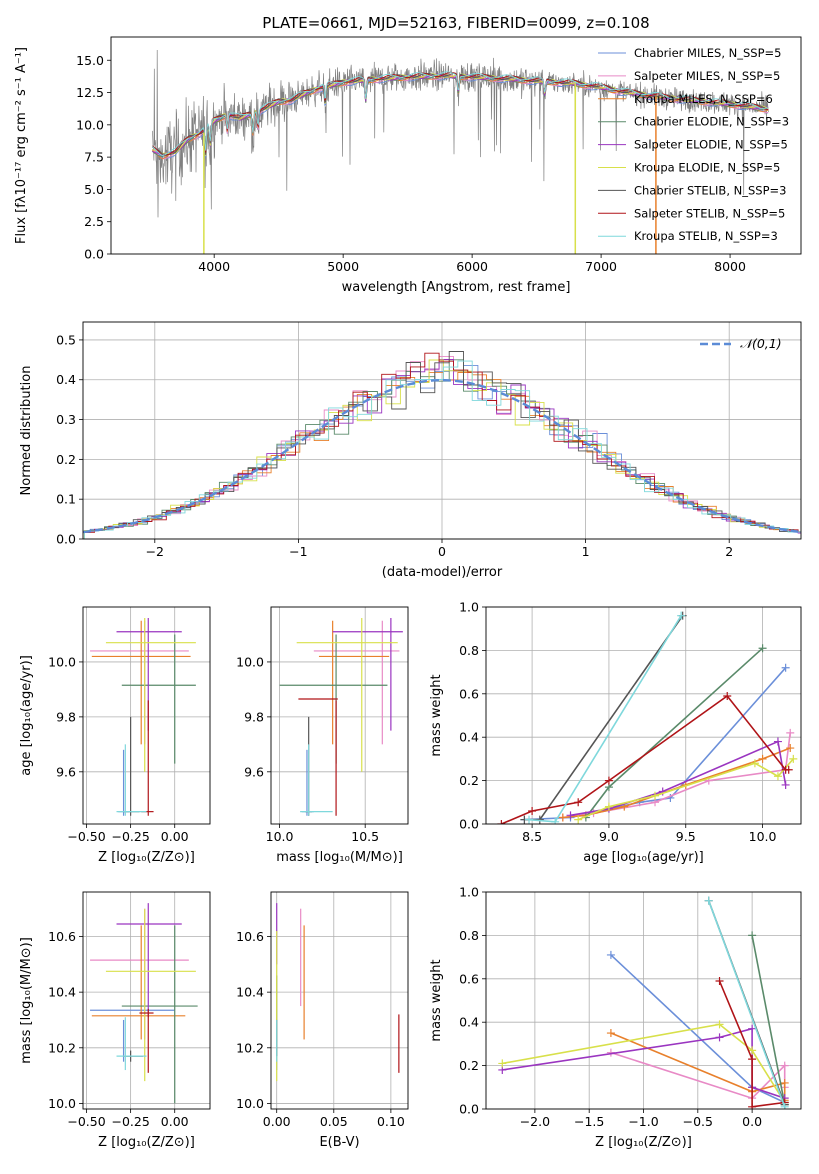  Describe the element at coordinates (730, 266) in the screenshot. I see `x-tick-label: 8000` at that location.